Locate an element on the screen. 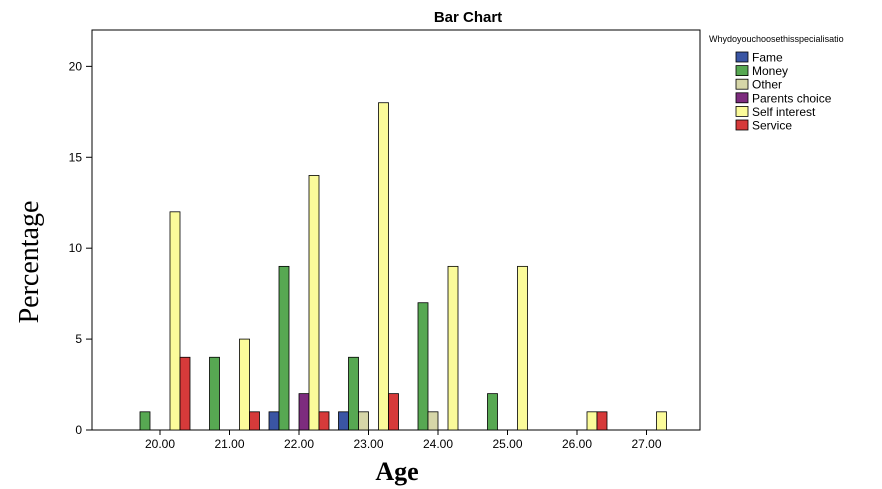 The width and height of the screenshot is (882, 489). x-tick-label: 22.00 is located at coordinates (299, 444).